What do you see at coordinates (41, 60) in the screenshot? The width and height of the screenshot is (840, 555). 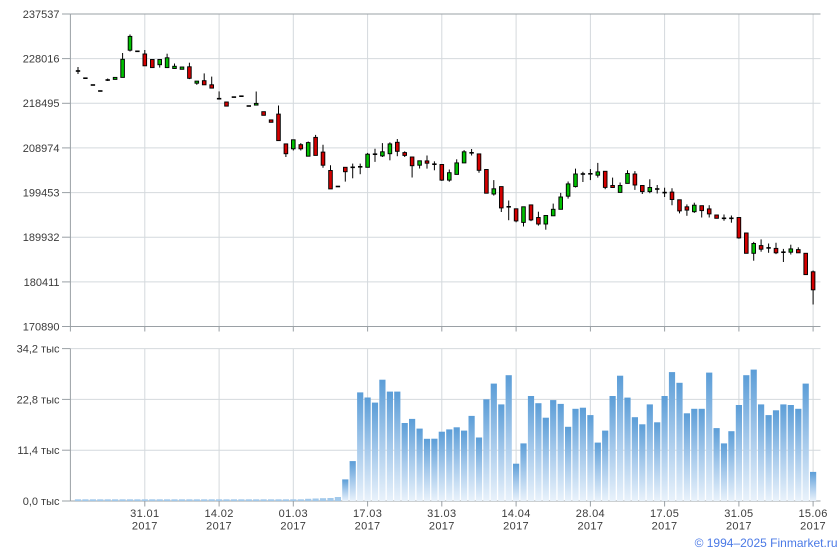 I see `svg-text: 228016` at bounding box center [41, 60].